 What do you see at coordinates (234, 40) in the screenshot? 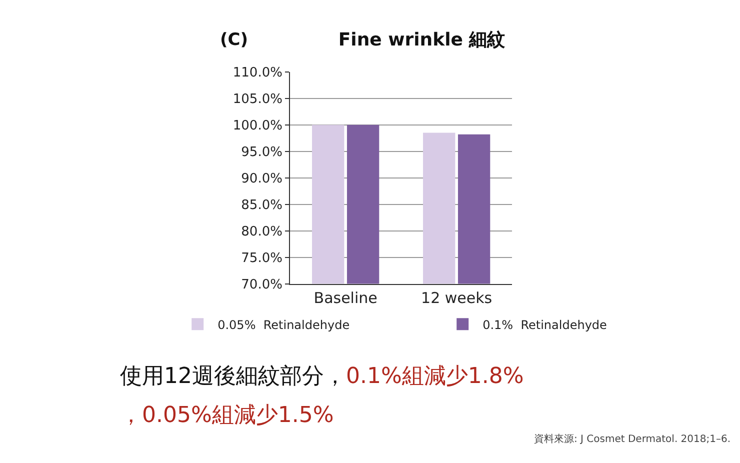
I see `text: (C)` at bounding box center [234, 40].